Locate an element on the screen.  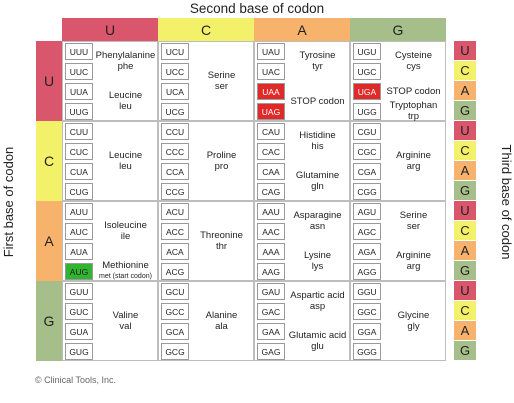
codon-cell: CGC is located at coordinates (367, 151).